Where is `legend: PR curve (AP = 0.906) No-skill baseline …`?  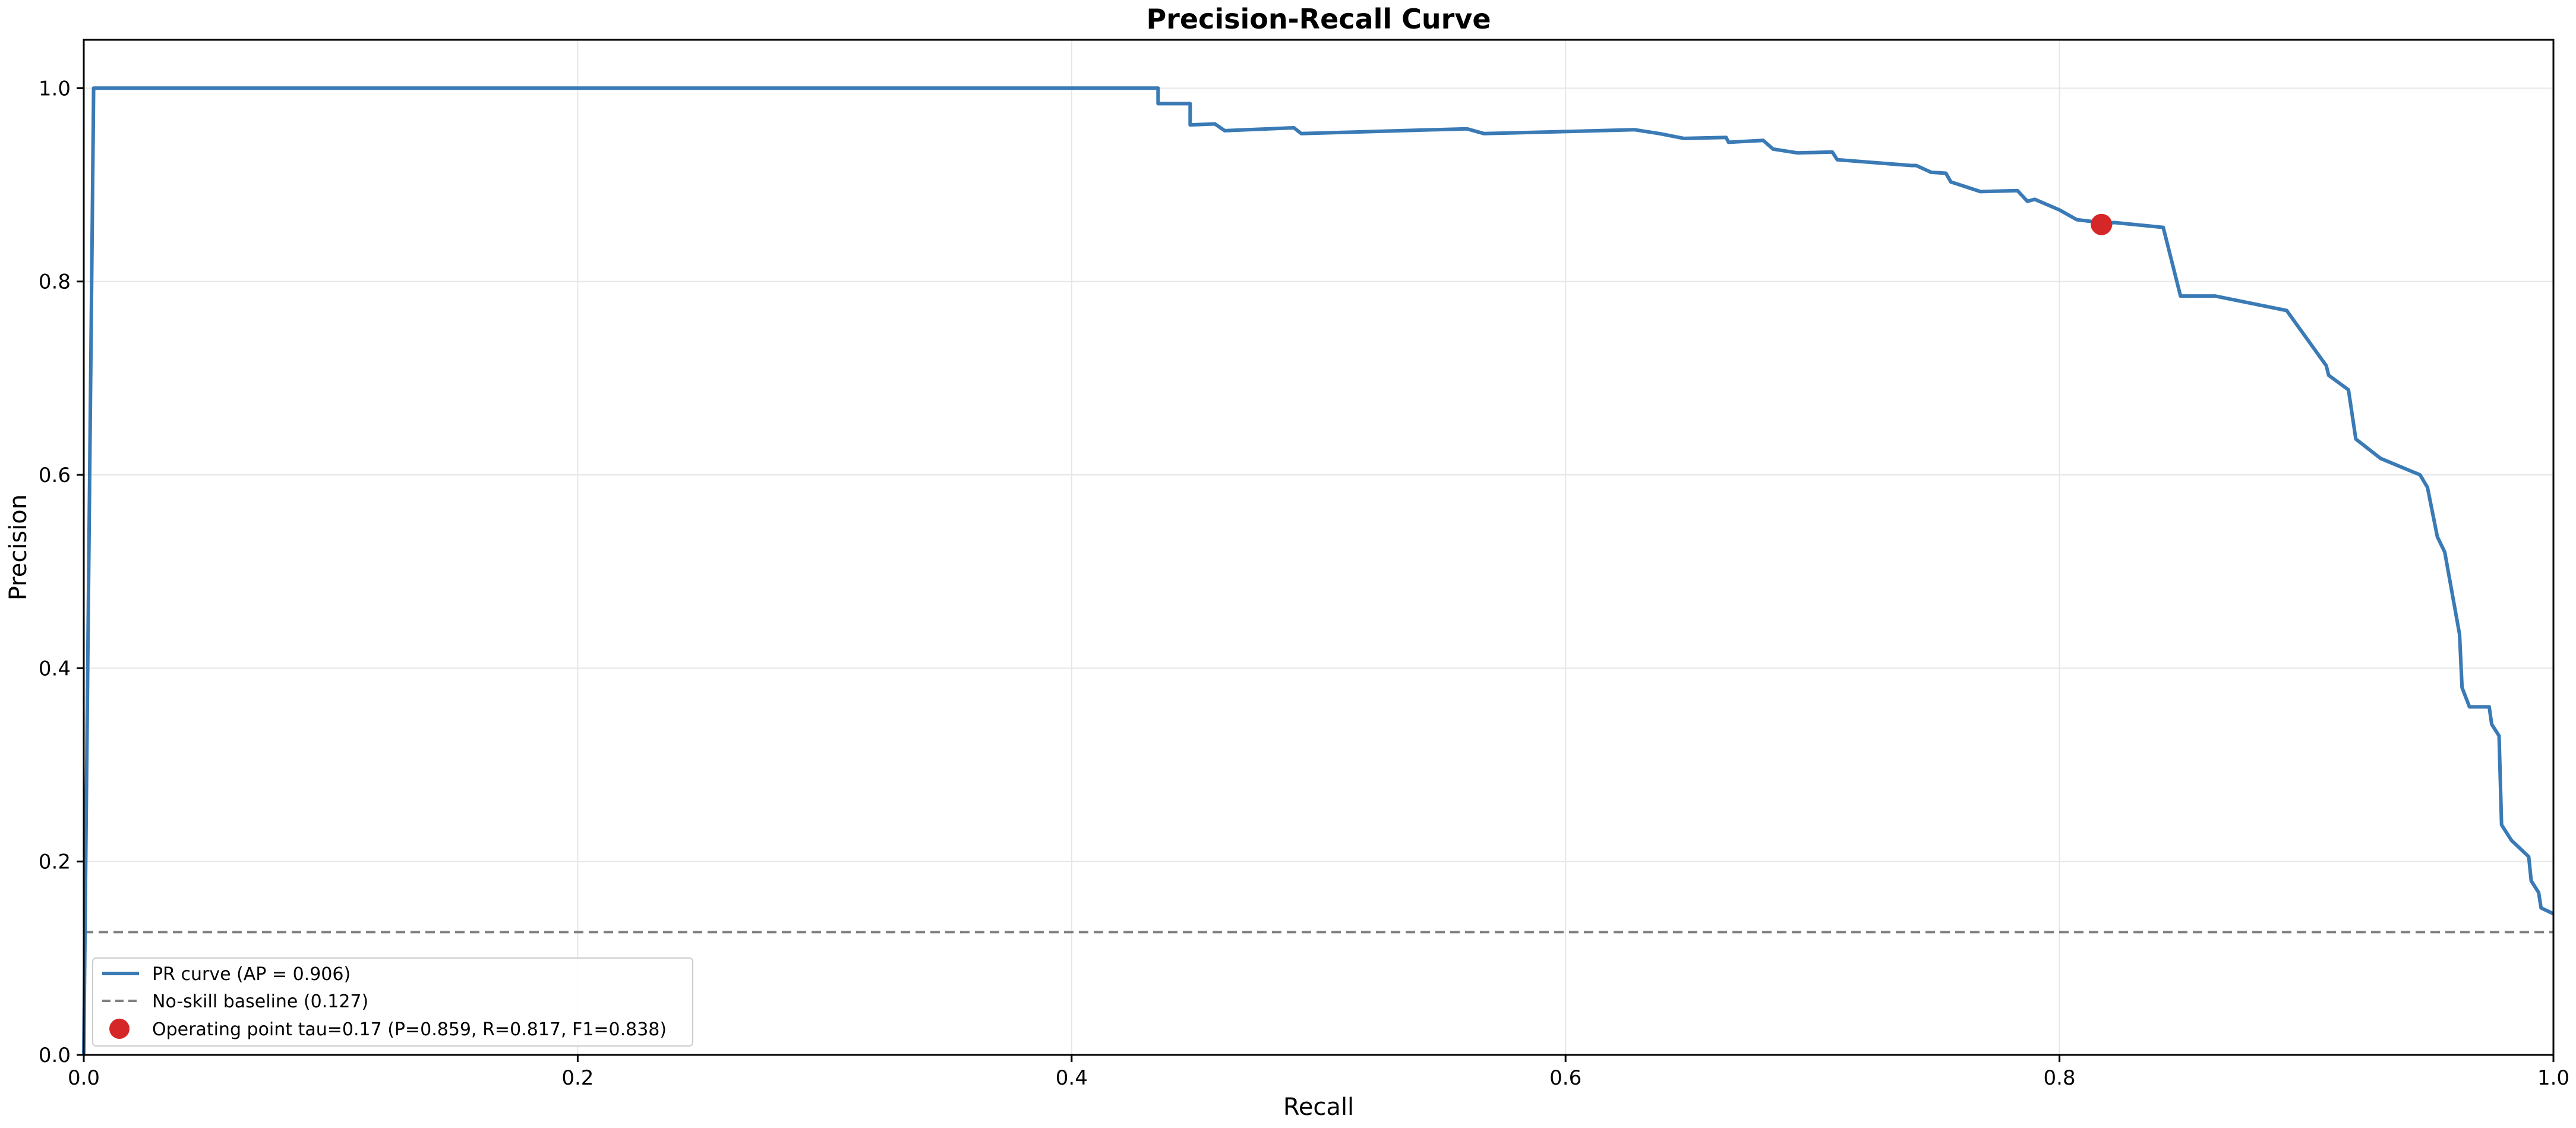
legend: PR curve (AP = 0.906) No-skill baseline … is located at coordinates (392, 1002).